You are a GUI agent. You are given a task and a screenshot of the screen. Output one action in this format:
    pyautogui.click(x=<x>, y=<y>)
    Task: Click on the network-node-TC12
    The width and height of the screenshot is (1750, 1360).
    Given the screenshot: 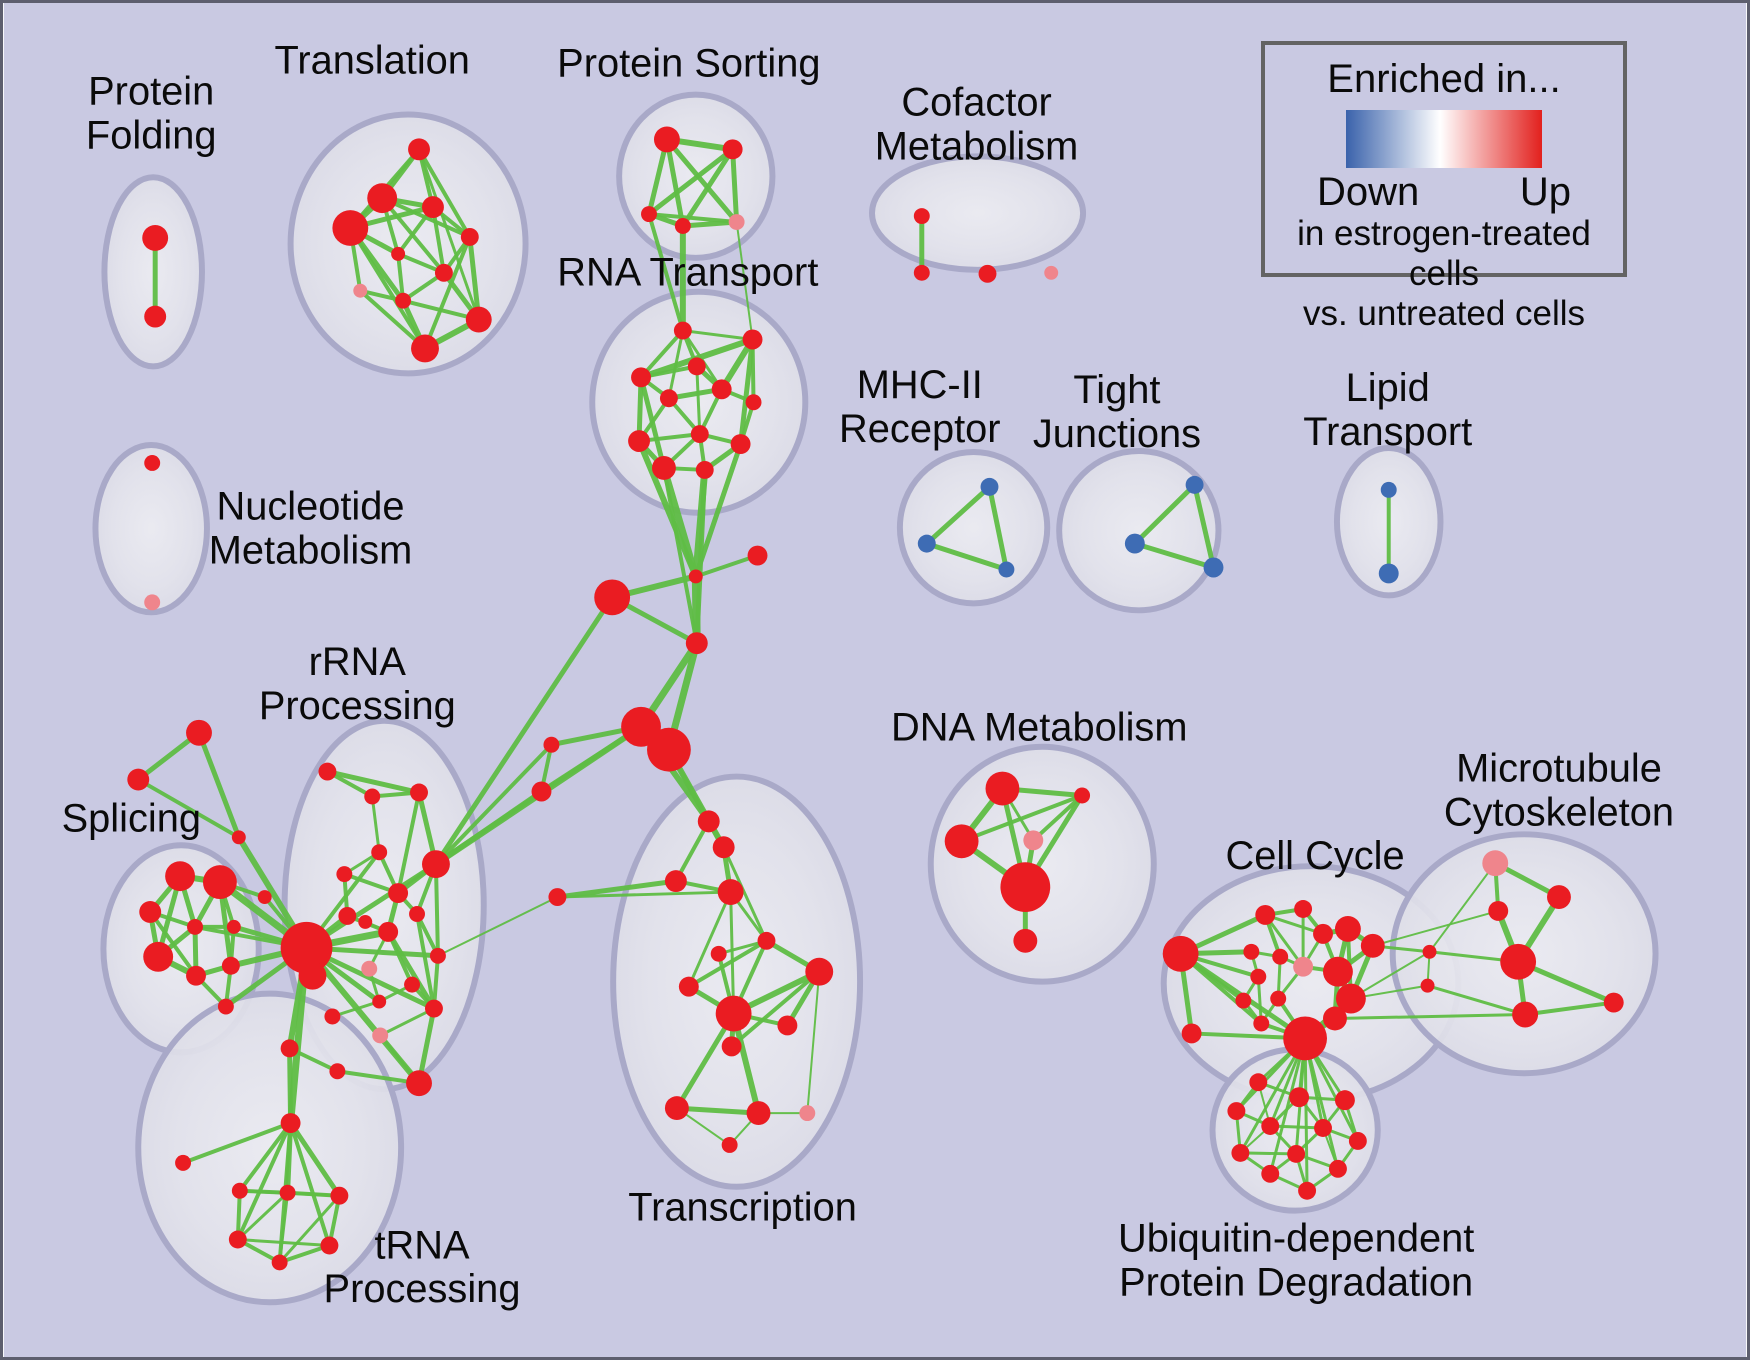 What is the action you would take?
    pyautogui.click(x=676, y=1108)
    